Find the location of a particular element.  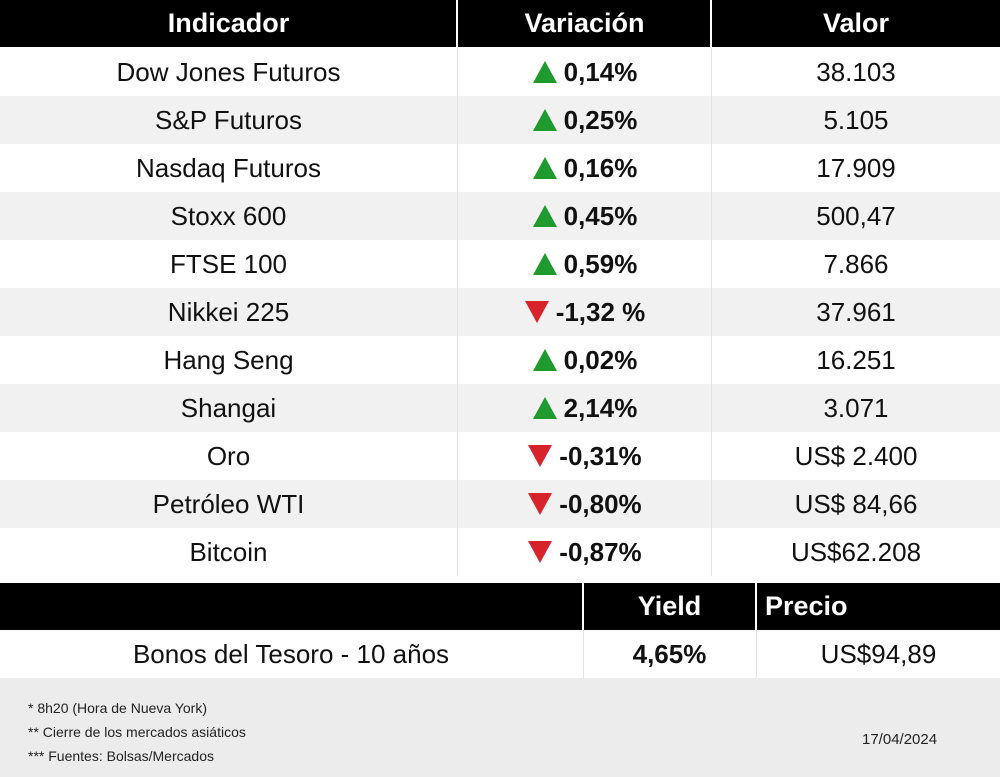

table-cell: 0,14% is located at coordinates (584, 72).